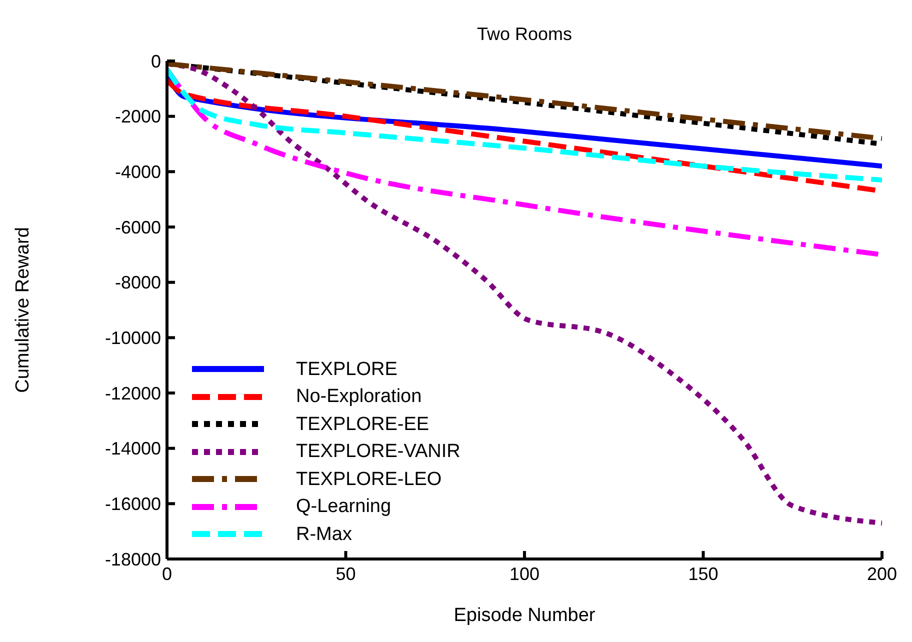  I want to click on legend-label: TEXPLORE-EE, so click(363, 424).